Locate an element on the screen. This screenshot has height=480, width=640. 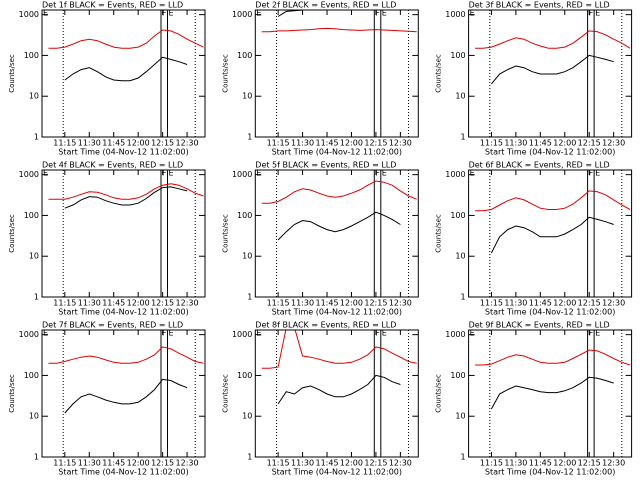
chart-title: Det 7f BLACK = Events, RED = LLD is located at coordinates (112, 325).